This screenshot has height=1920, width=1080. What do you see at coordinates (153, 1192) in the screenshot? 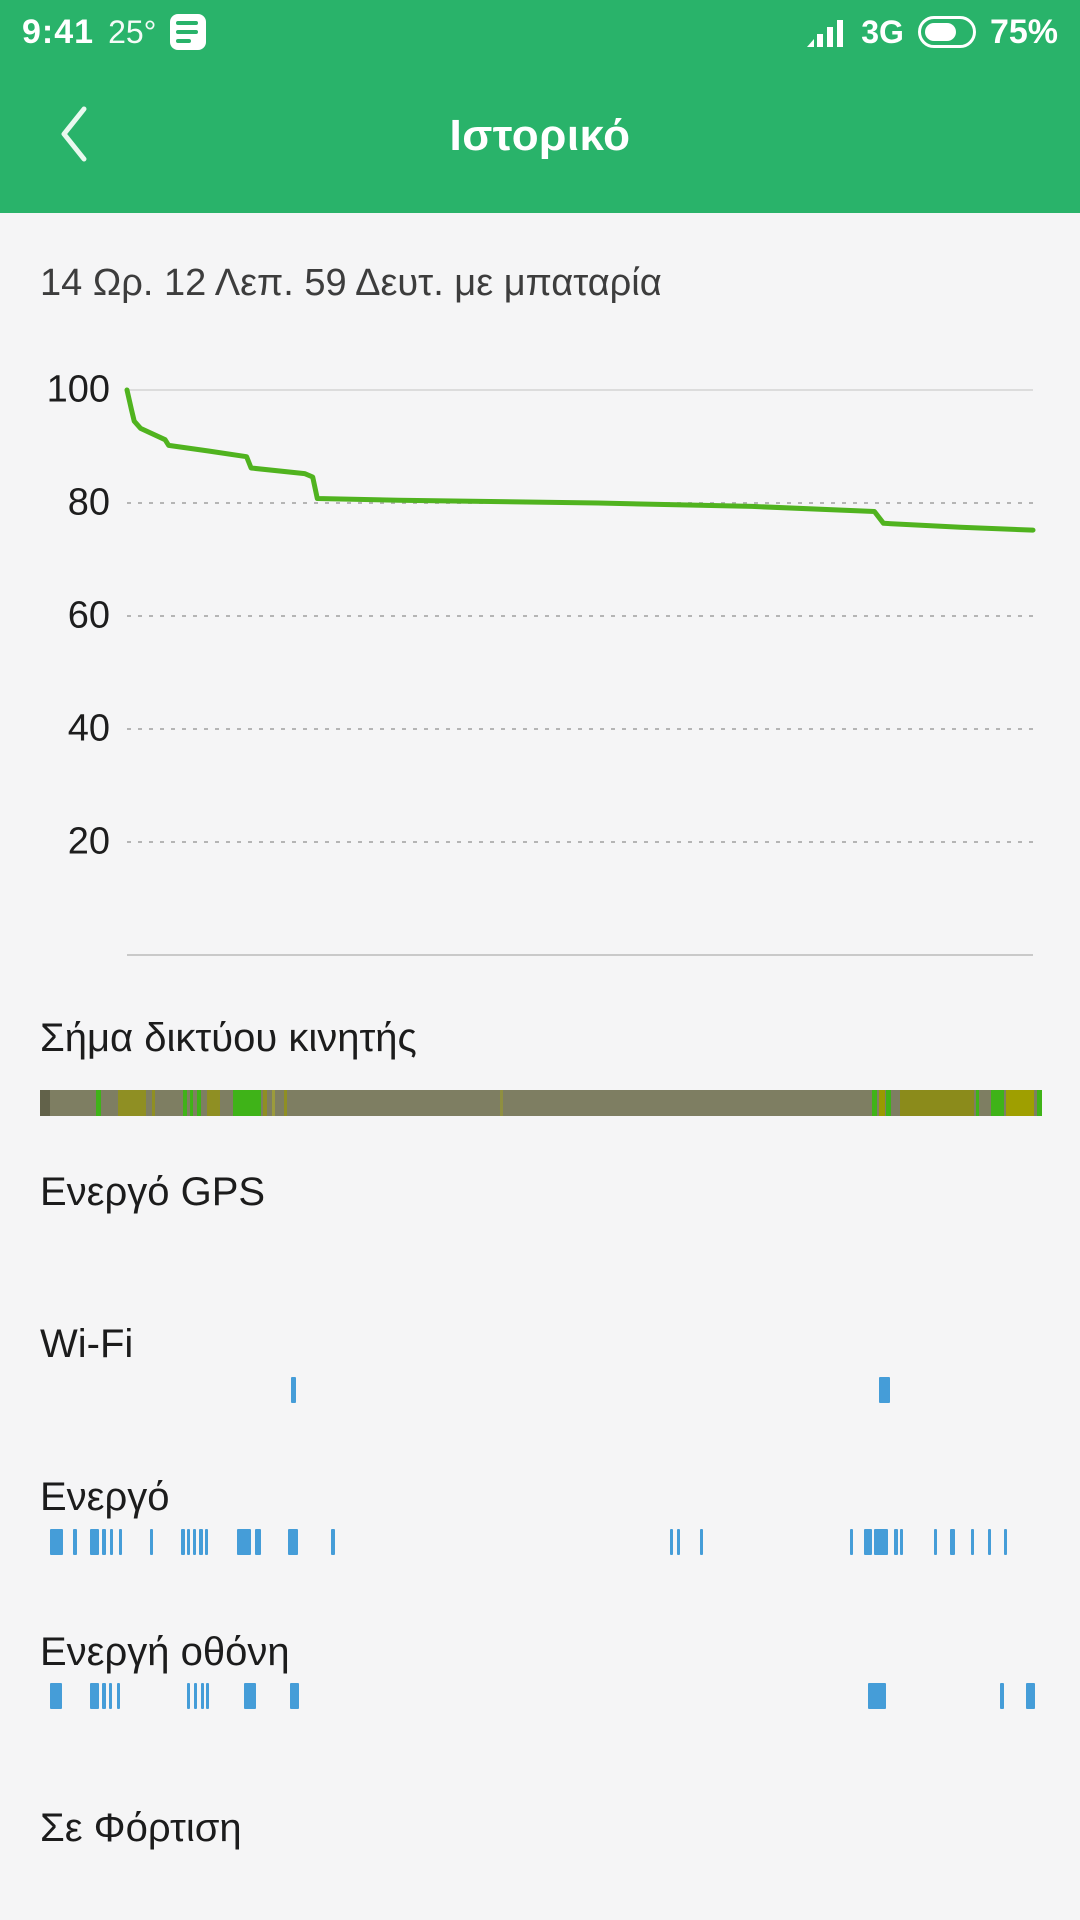
I see `section-title-gps: Ενεργό GPS` at bounding box center [153, 1192].